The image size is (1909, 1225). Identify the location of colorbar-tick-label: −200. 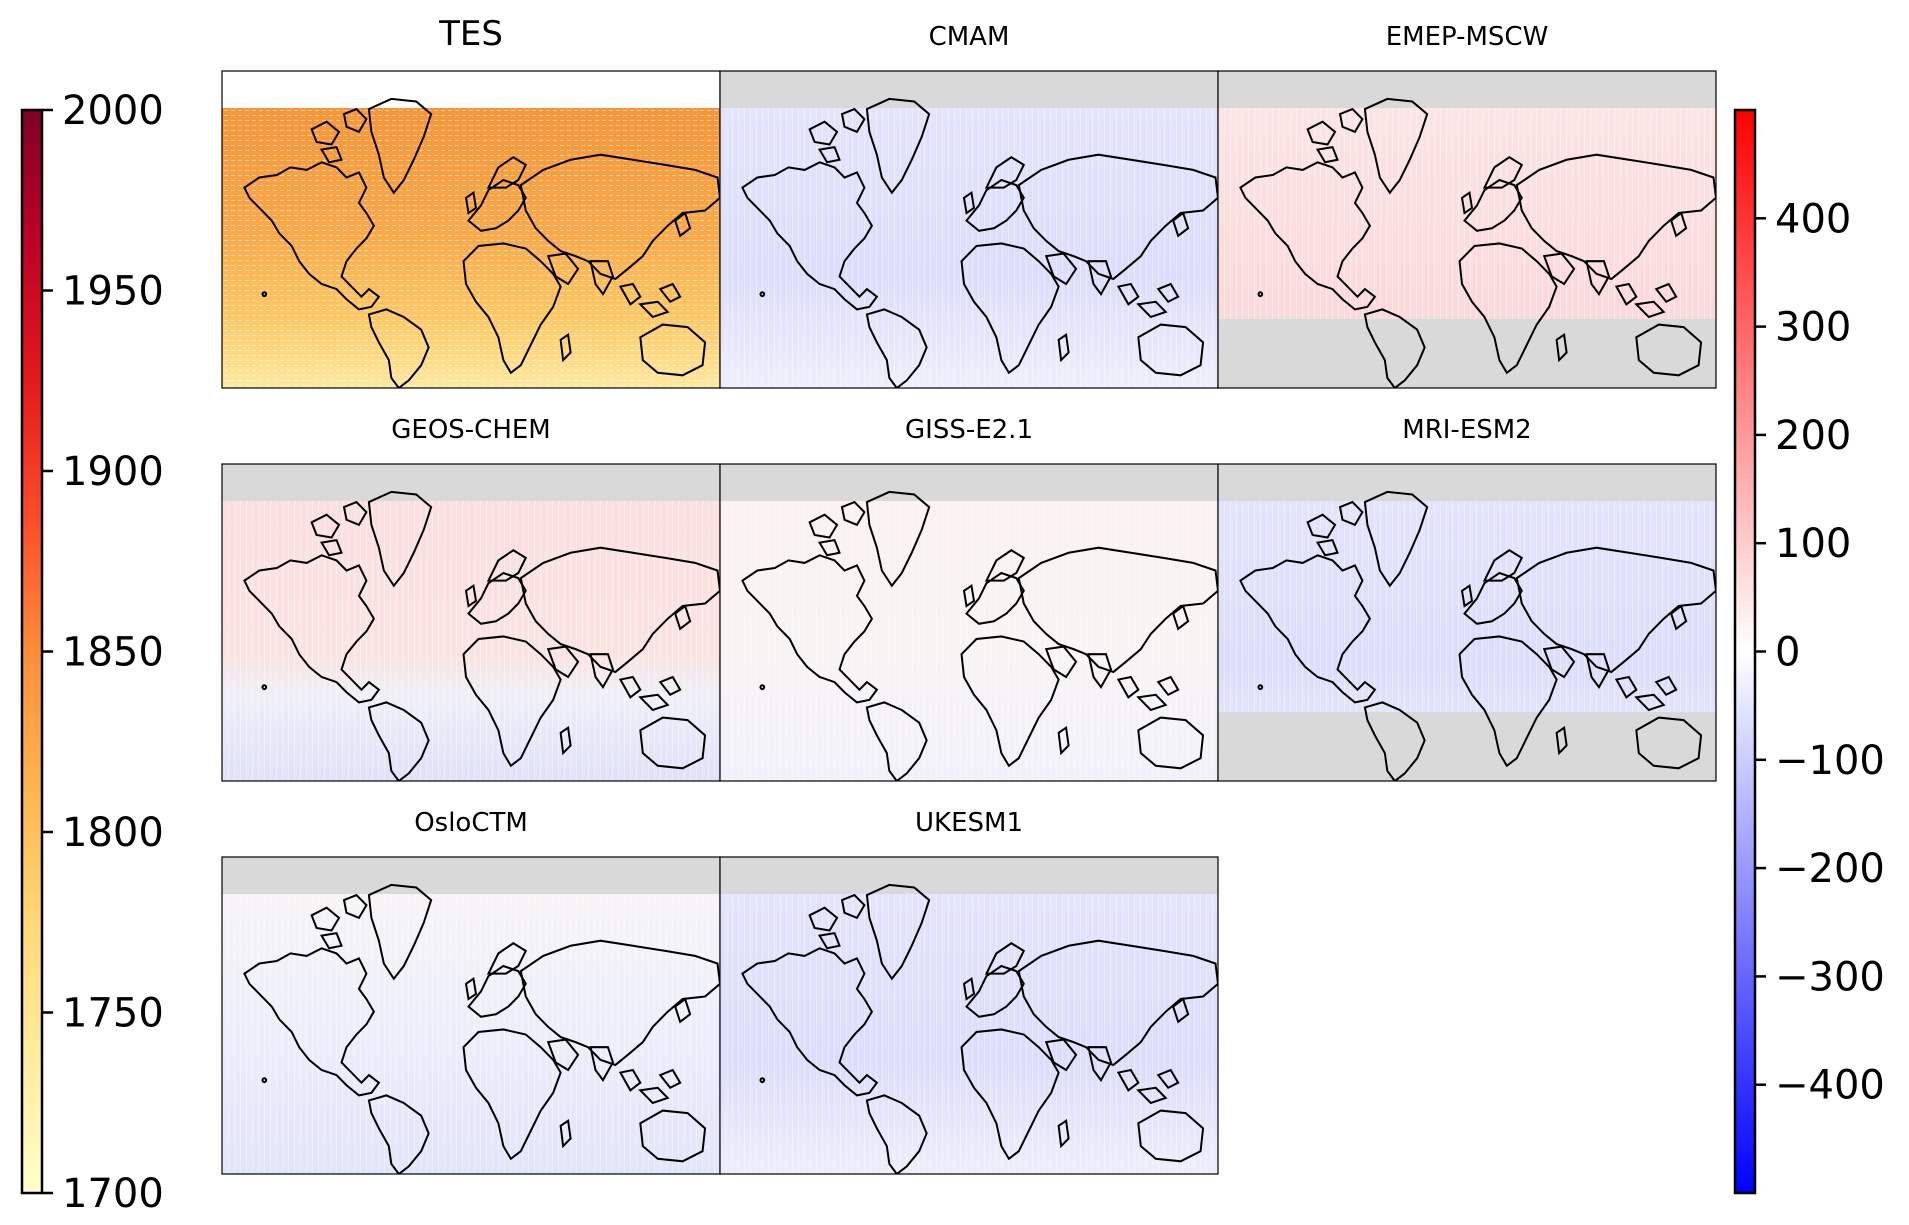
(1830, 869).